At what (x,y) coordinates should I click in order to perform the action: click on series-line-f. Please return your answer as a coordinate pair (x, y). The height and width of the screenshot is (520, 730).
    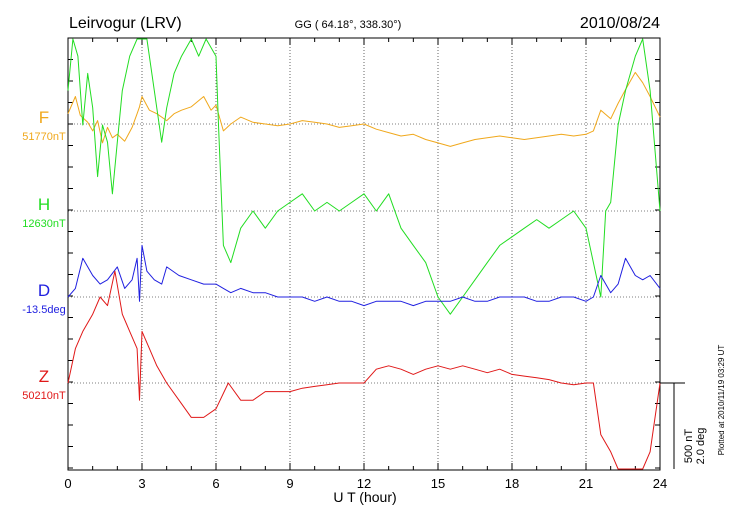
    Looking at the image, I should click on (364, 109).